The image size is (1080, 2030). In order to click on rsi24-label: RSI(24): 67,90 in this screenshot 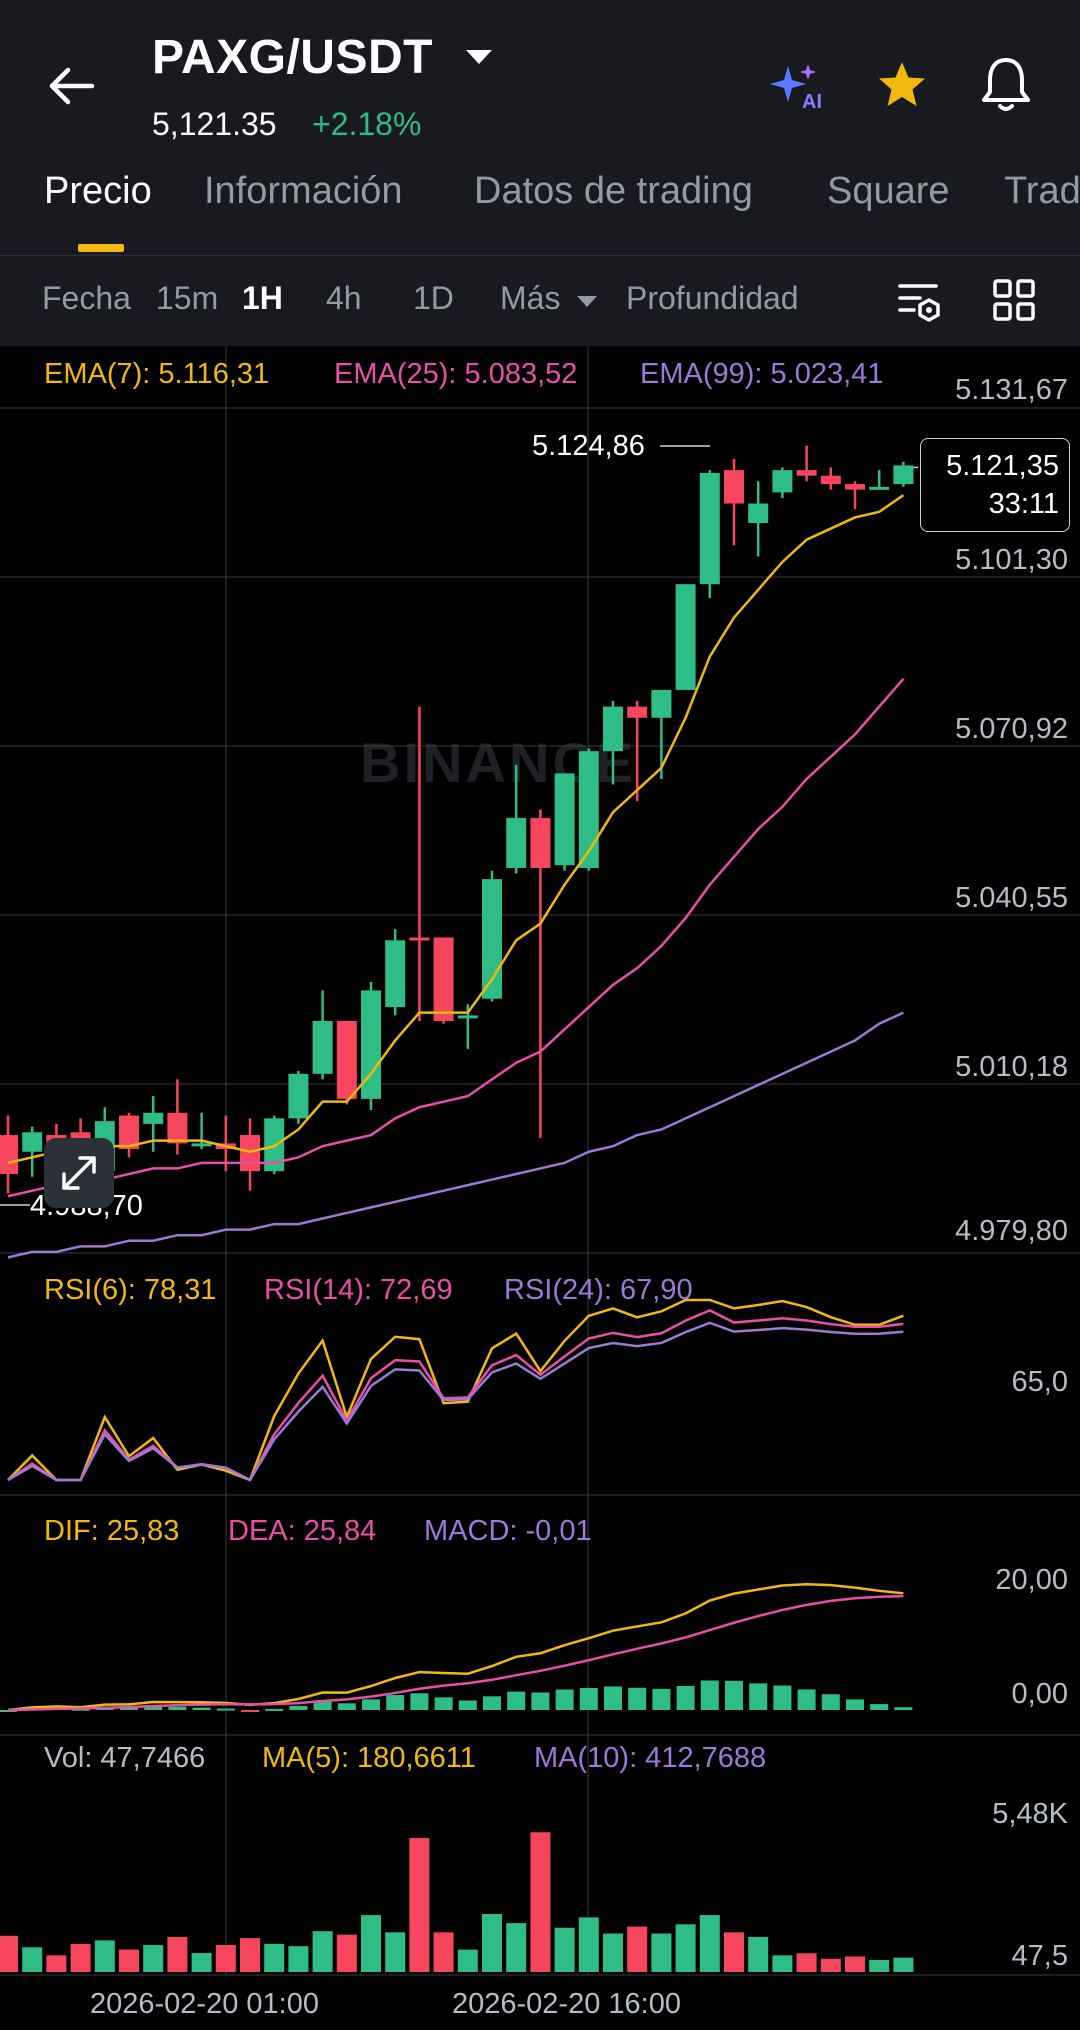, I will do `click(598, 1290)`.